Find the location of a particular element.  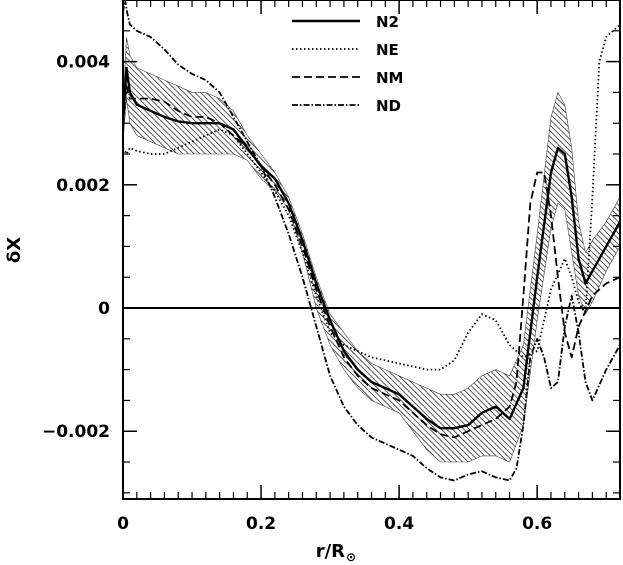

legend-label-nd: ND is located at coordinates (388, 106).